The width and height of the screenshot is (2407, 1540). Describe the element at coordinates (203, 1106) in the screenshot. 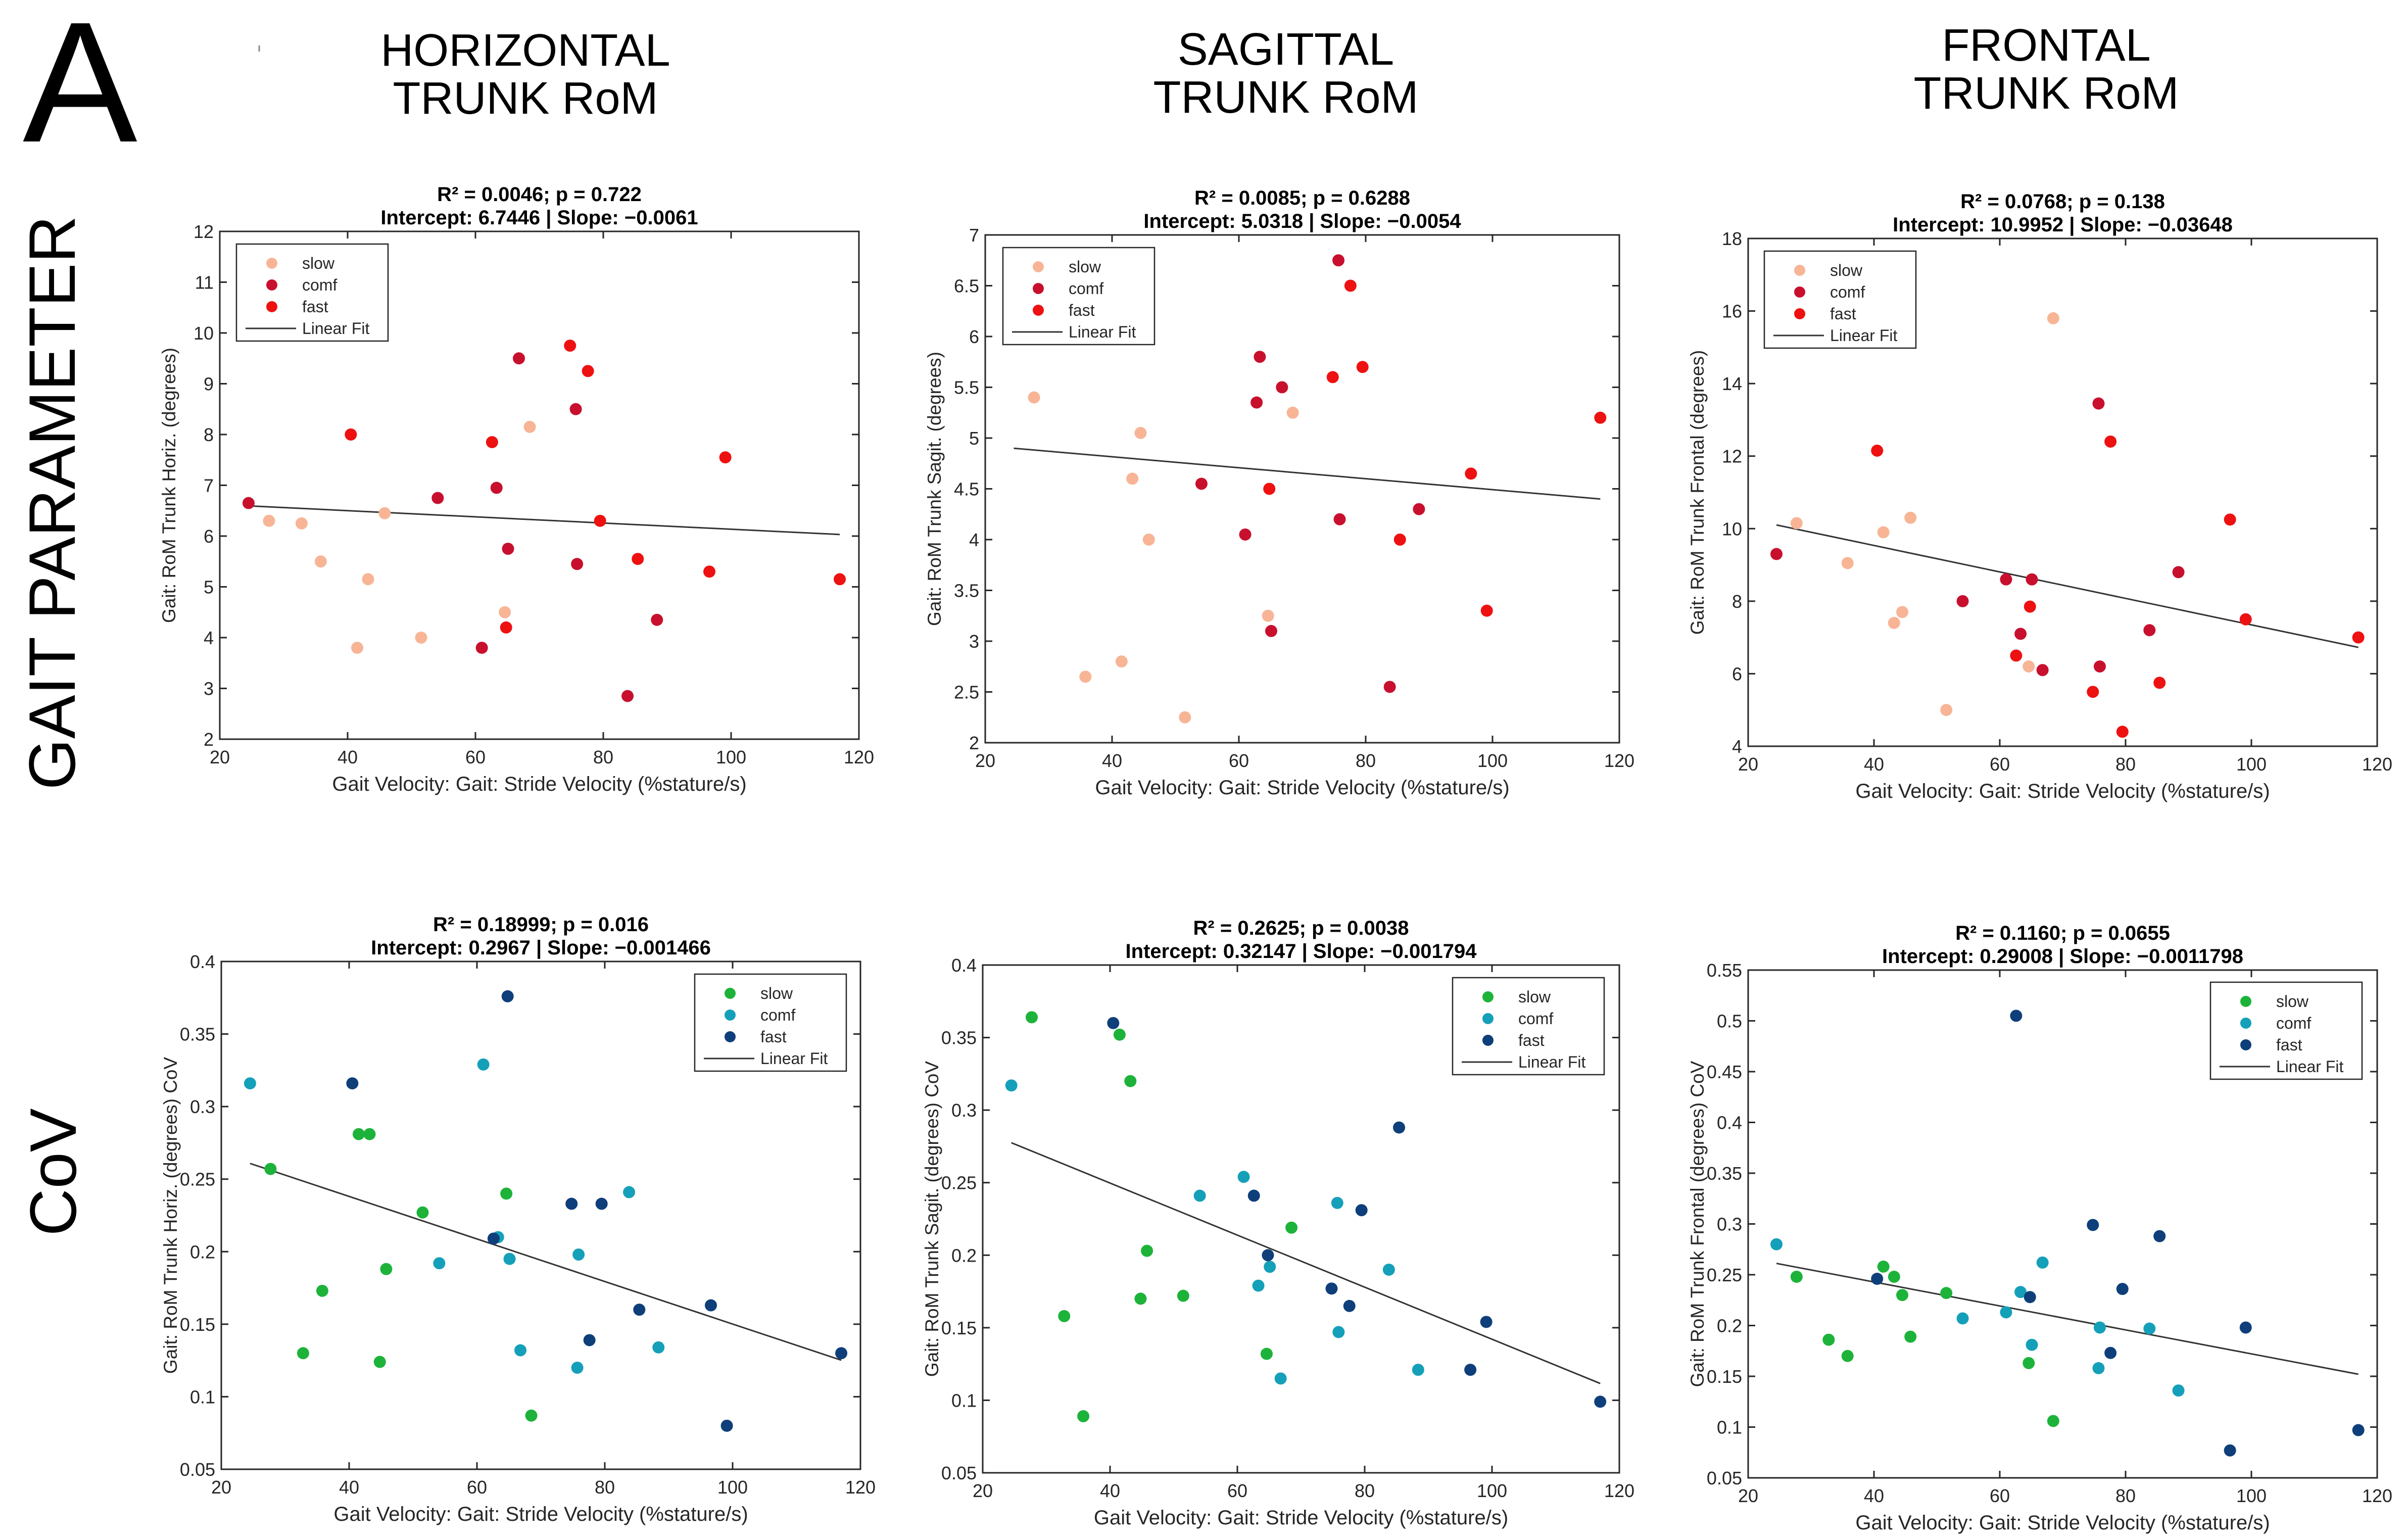

I see `y-tick-label: 0.3` at that location.